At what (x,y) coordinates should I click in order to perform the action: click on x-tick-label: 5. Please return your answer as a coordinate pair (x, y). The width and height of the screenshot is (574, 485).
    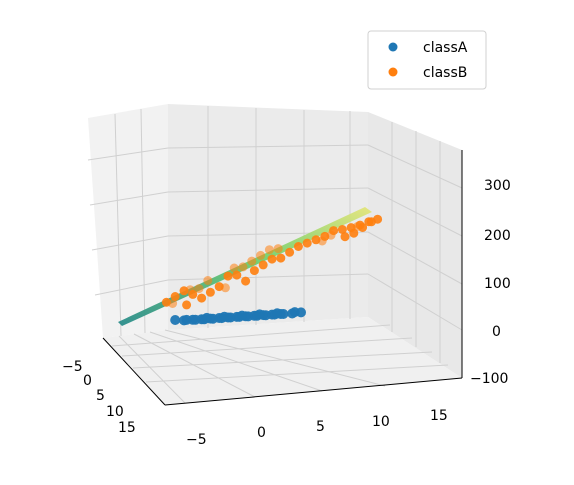
    Looking at the image, I should click on (320, 427).